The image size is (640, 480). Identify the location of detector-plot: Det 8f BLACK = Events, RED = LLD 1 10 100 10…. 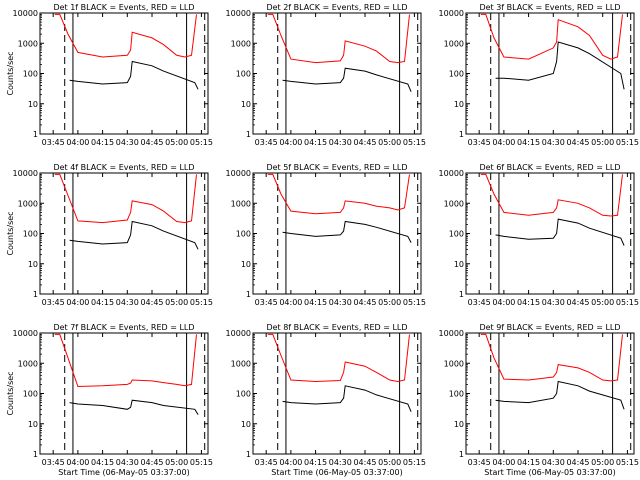
(326, 400).